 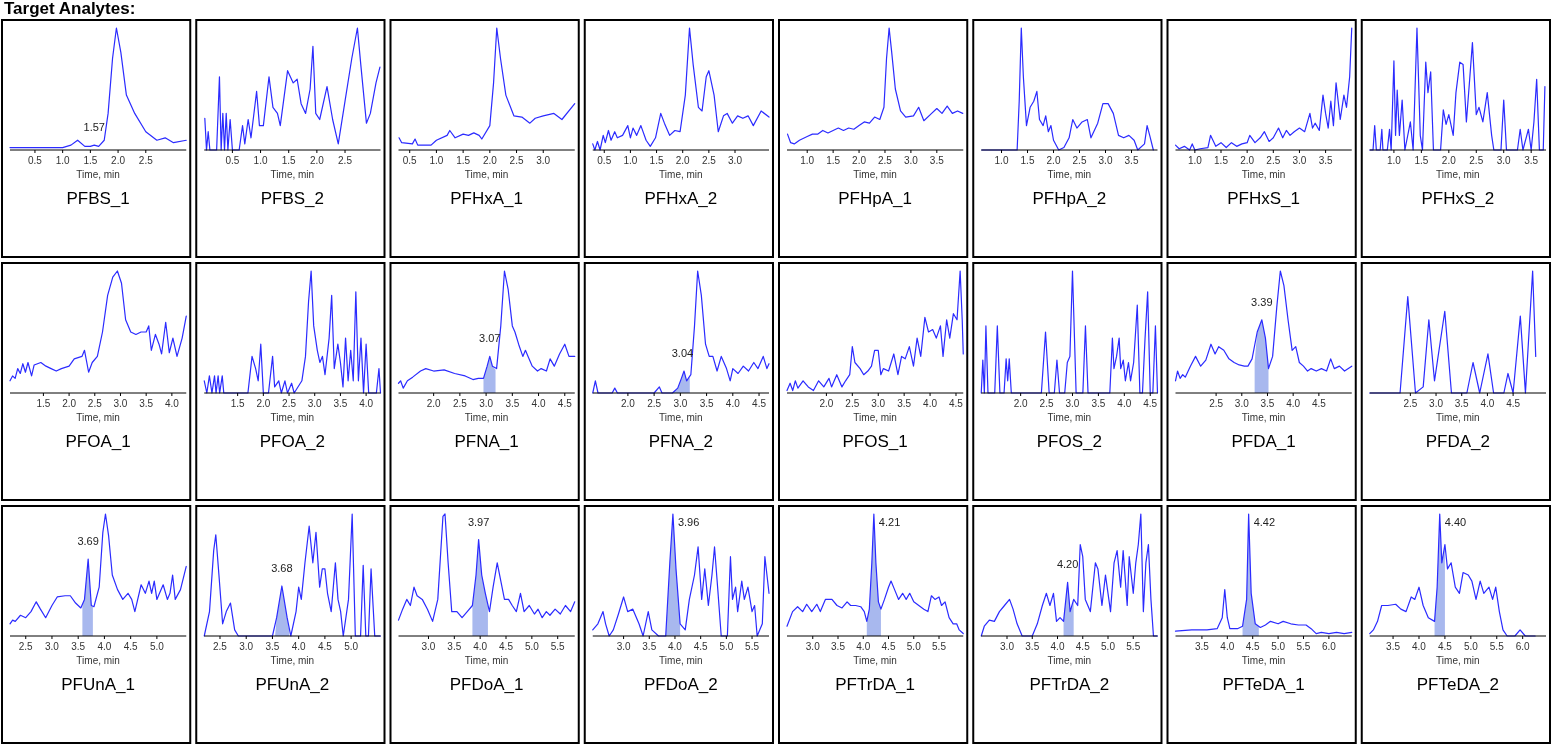 I want to click on text: PFHxS_1, so click(x=1263, y=198).